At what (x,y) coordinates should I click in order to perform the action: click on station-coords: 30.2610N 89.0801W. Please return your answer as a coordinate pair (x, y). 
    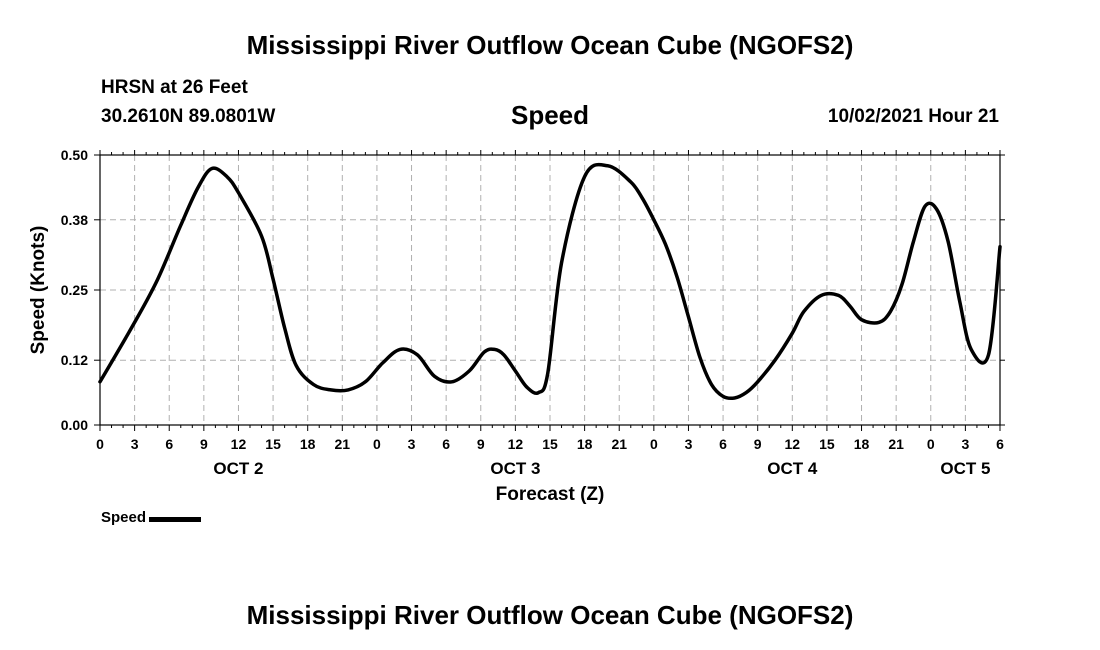
    Looking at the image, I should click on (188, 116).